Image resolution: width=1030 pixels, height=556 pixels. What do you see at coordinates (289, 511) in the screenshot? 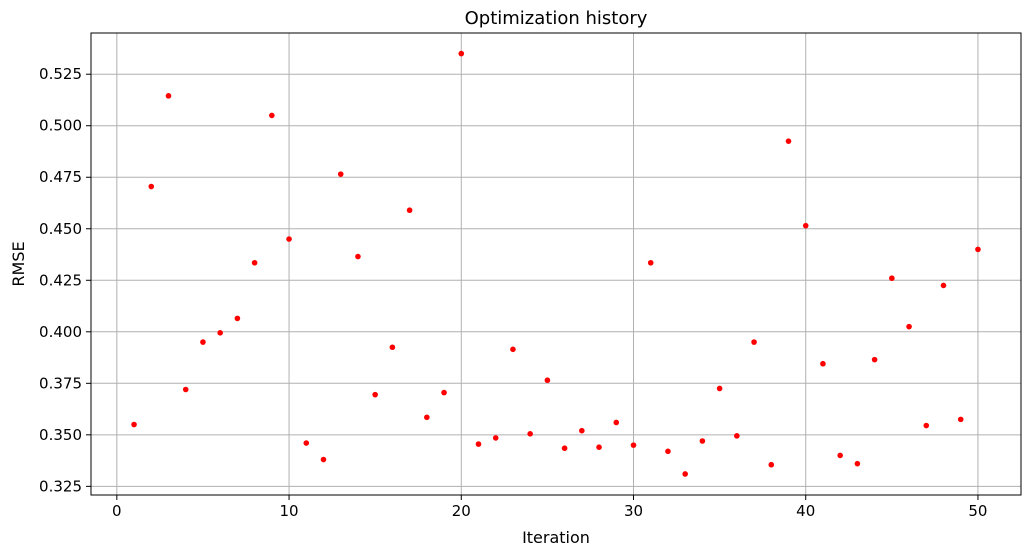
I see `x-tick-label: 10` at bounding box center [289, 511].